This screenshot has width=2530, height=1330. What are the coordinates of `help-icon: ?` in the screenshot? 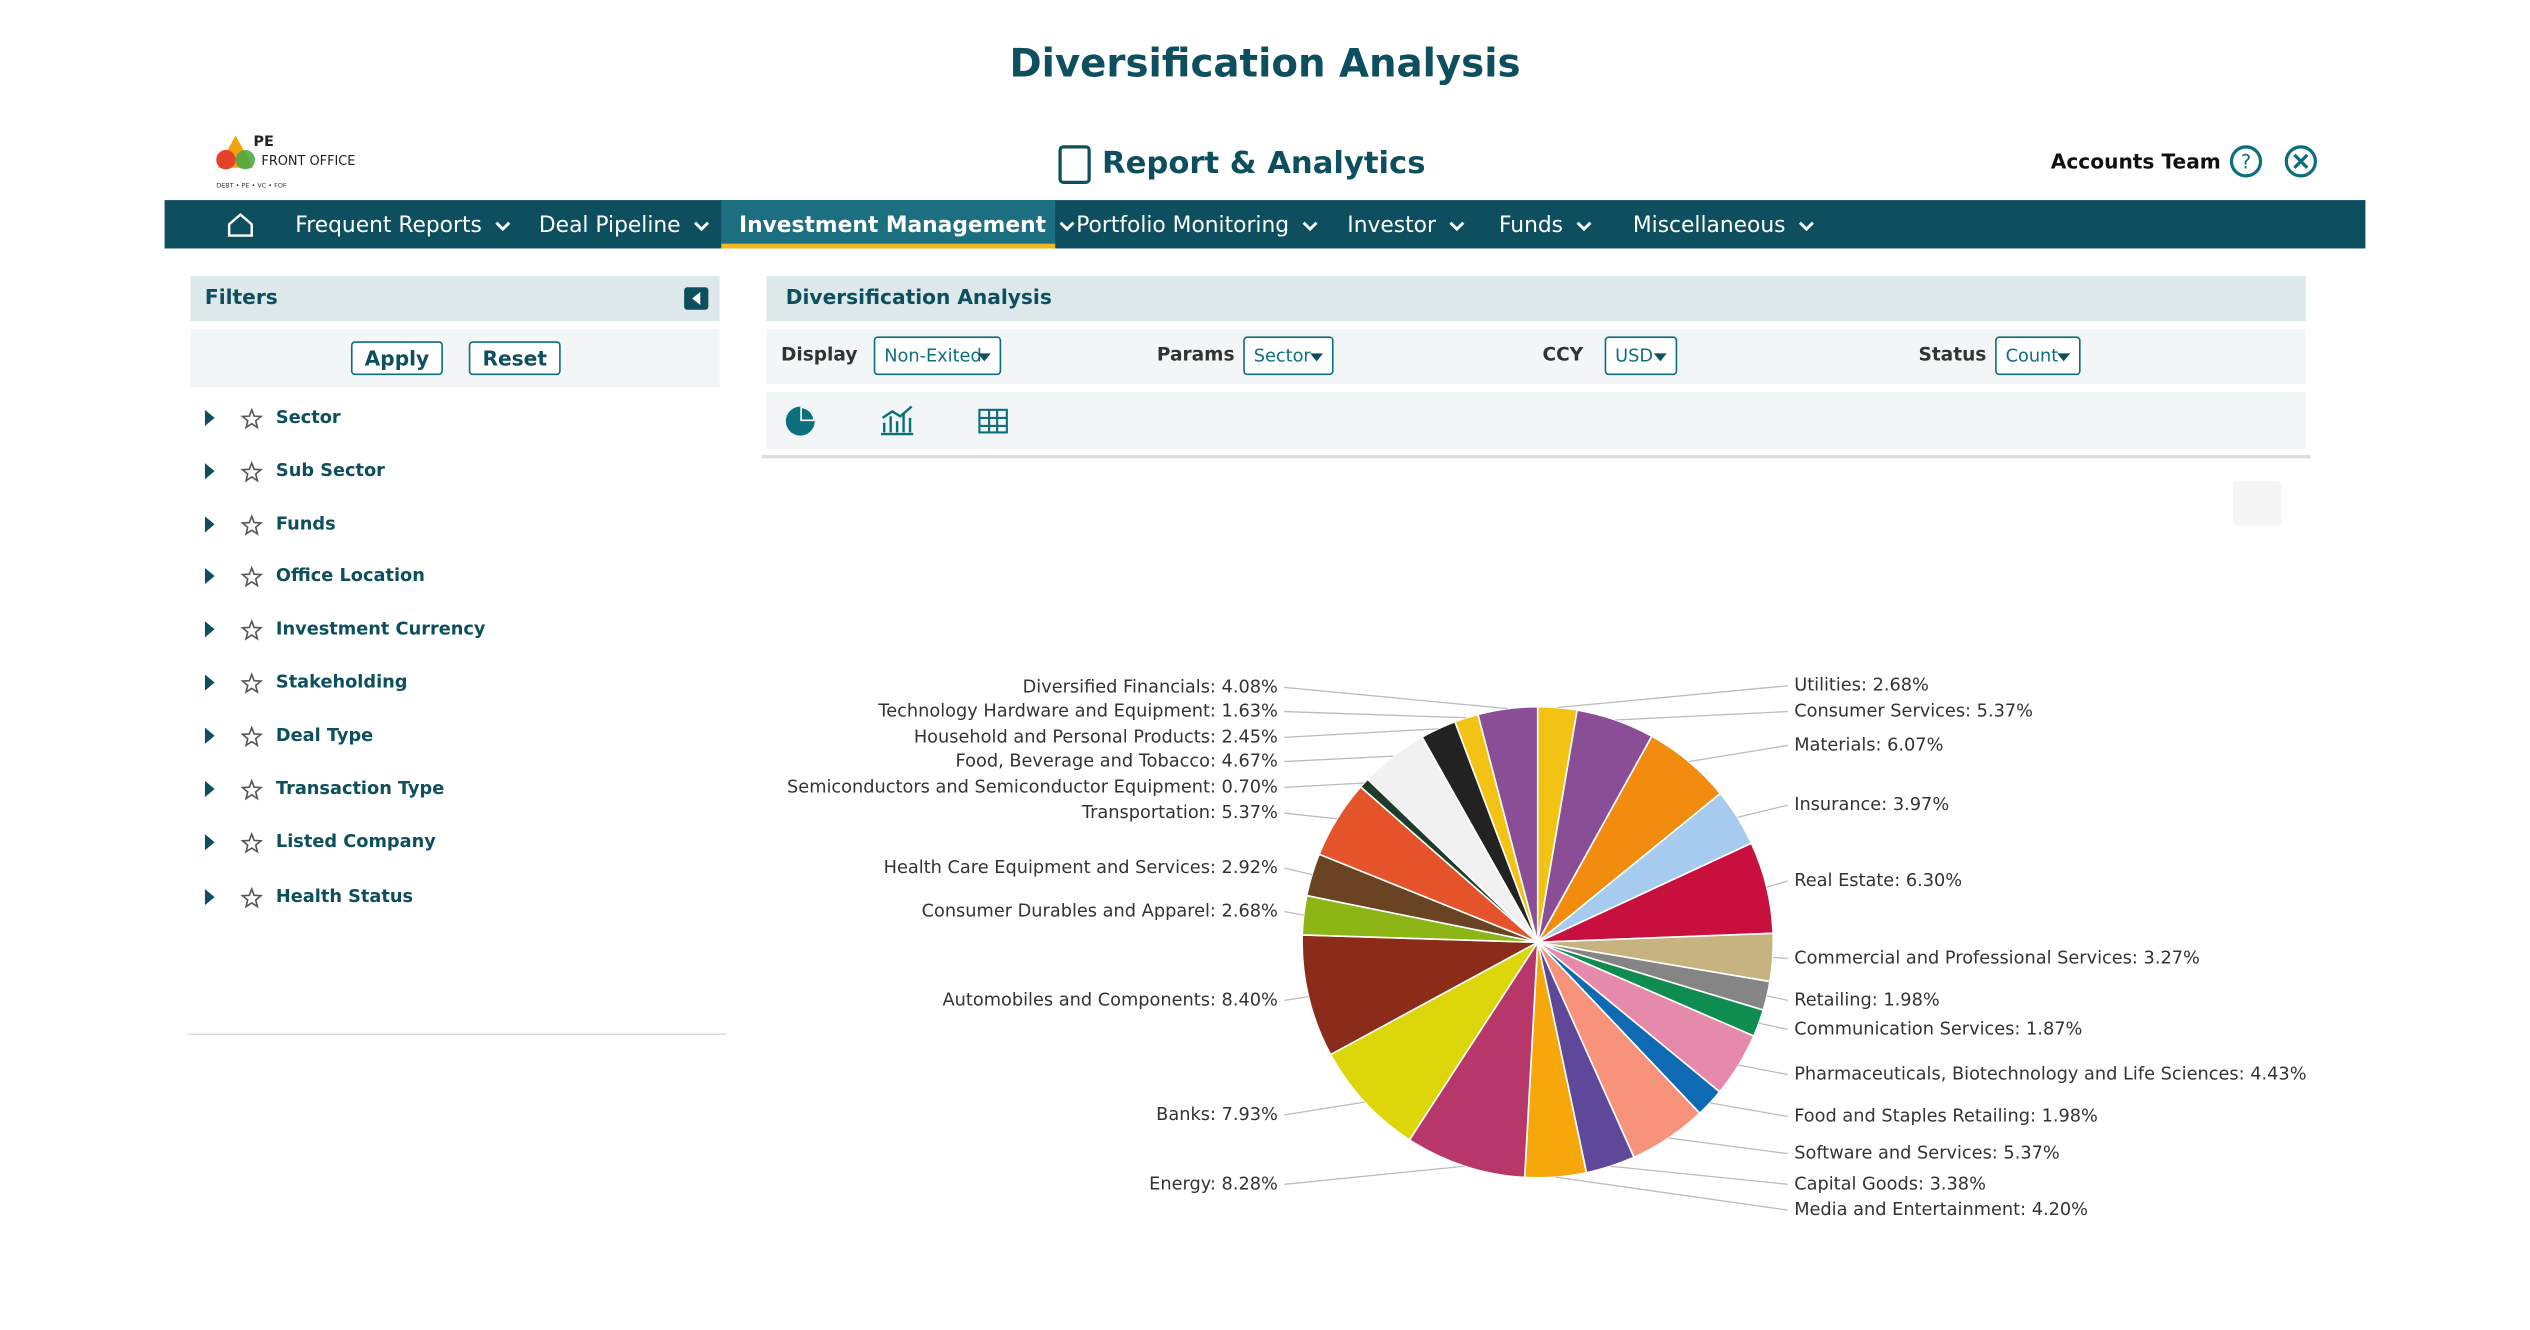 It's located at (2246, 161).